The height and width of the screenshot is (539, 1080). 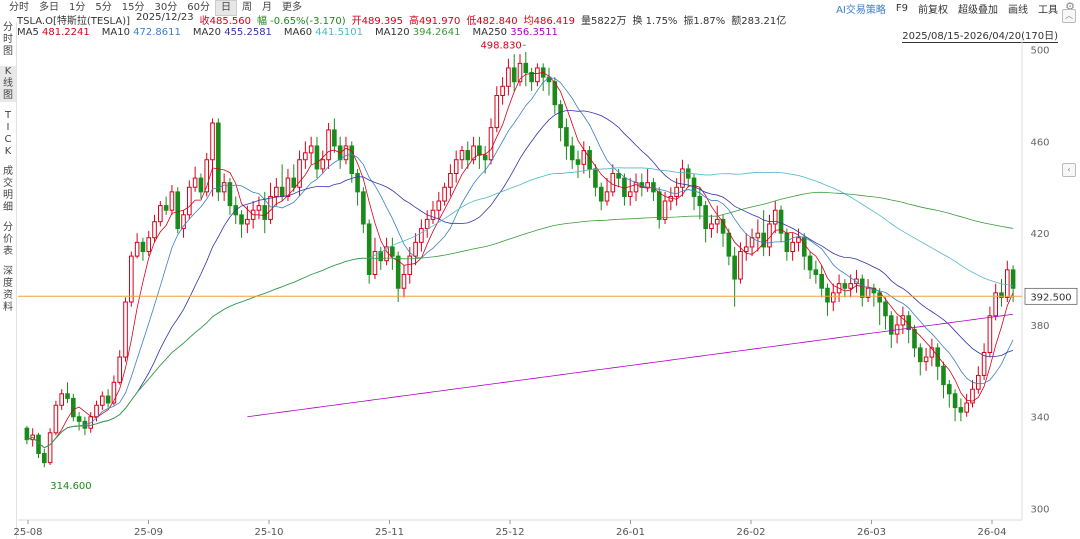 I want to click on x-tick-label: 26-04, so click(x=991, y=532).